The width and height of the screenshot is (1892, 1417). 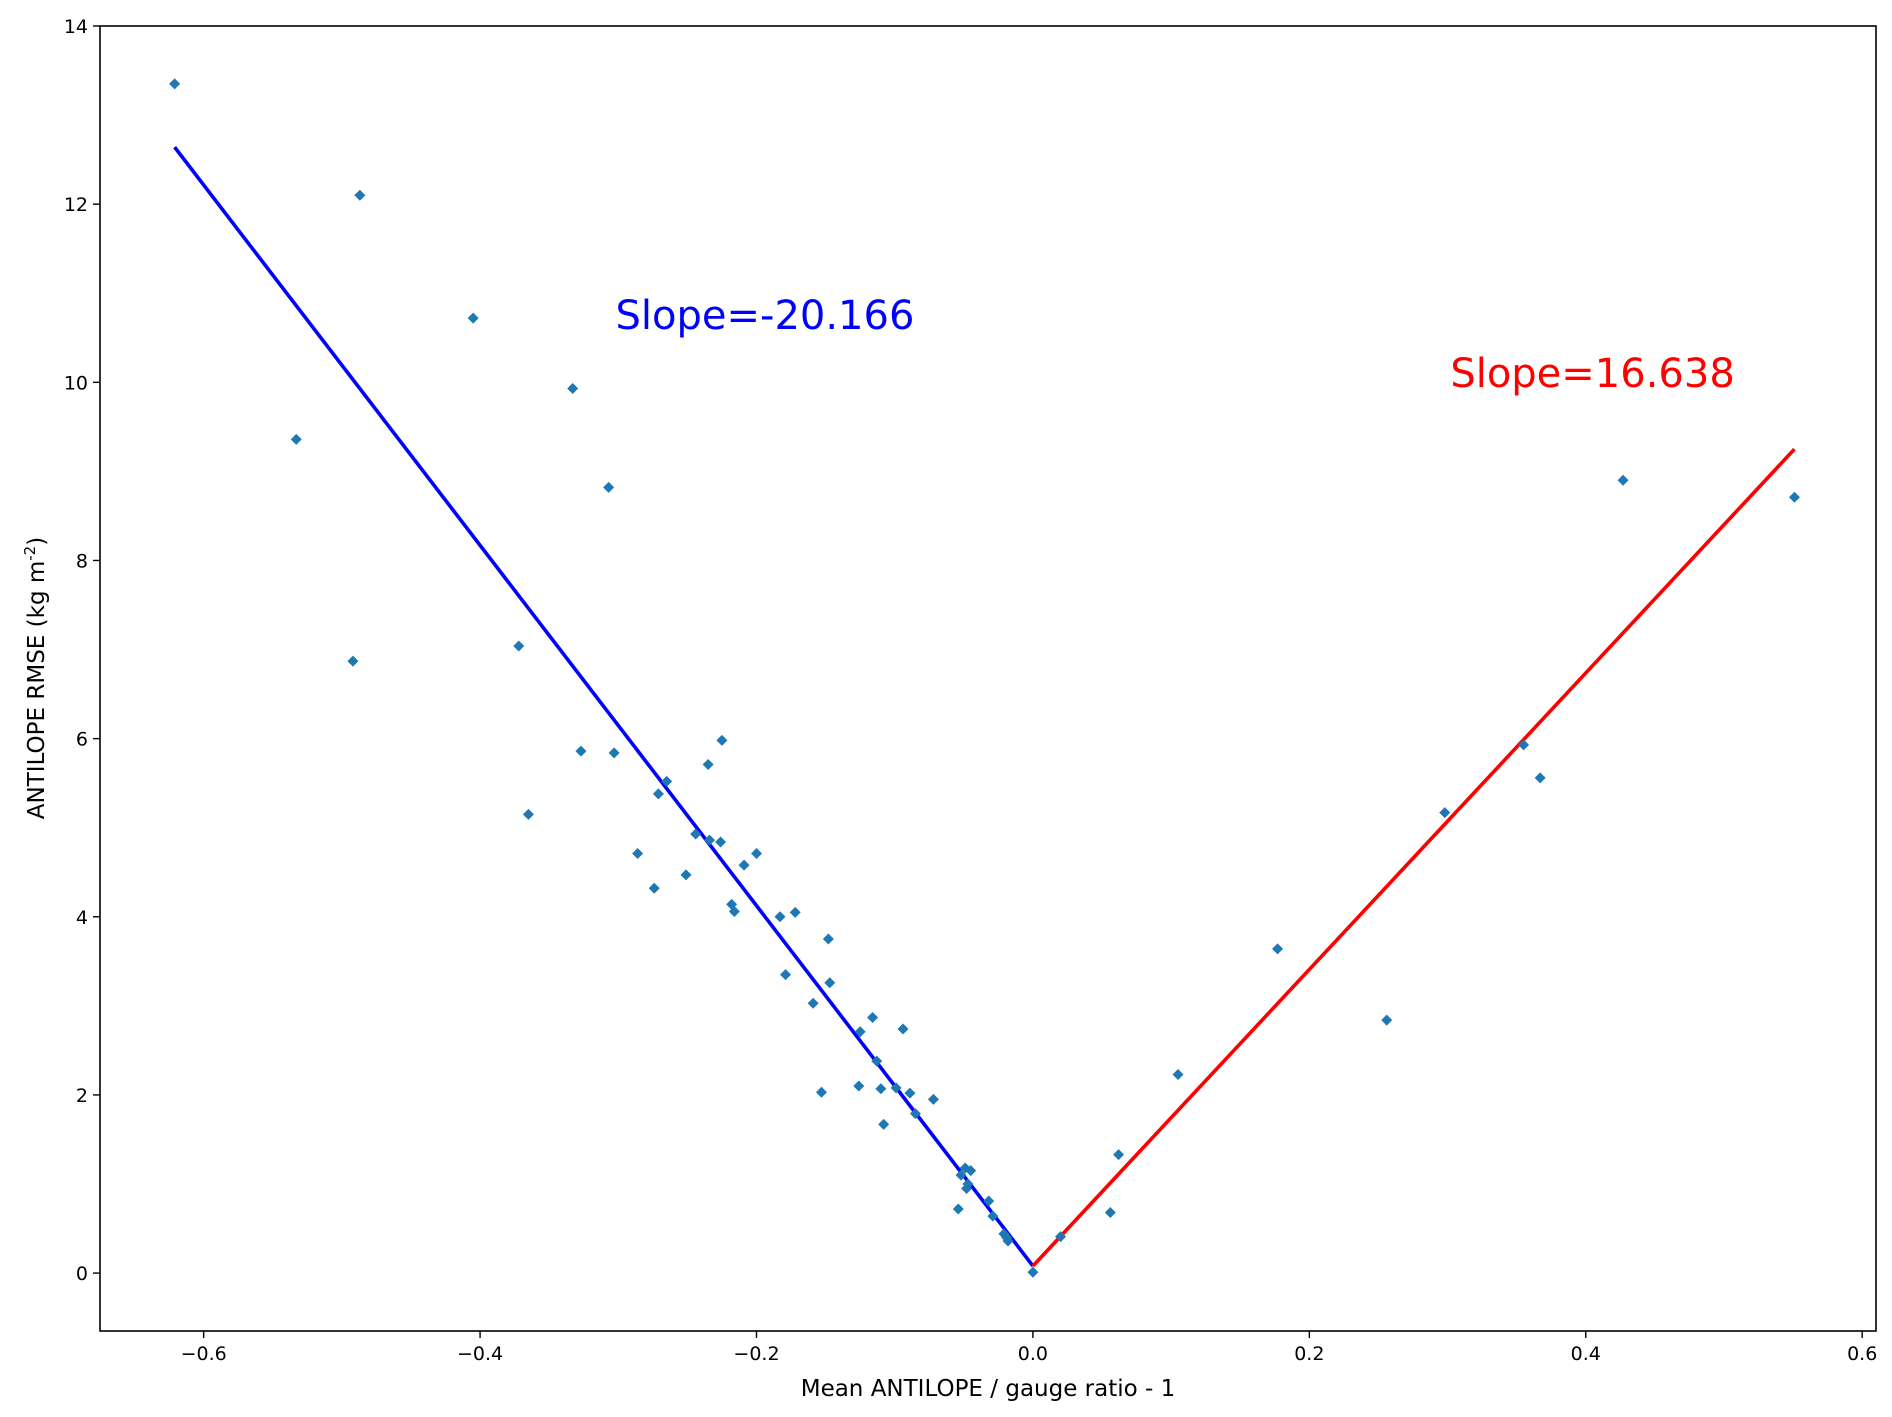 I want to click on x-tick-label: 0.2, so click(x=1309, y=1354).